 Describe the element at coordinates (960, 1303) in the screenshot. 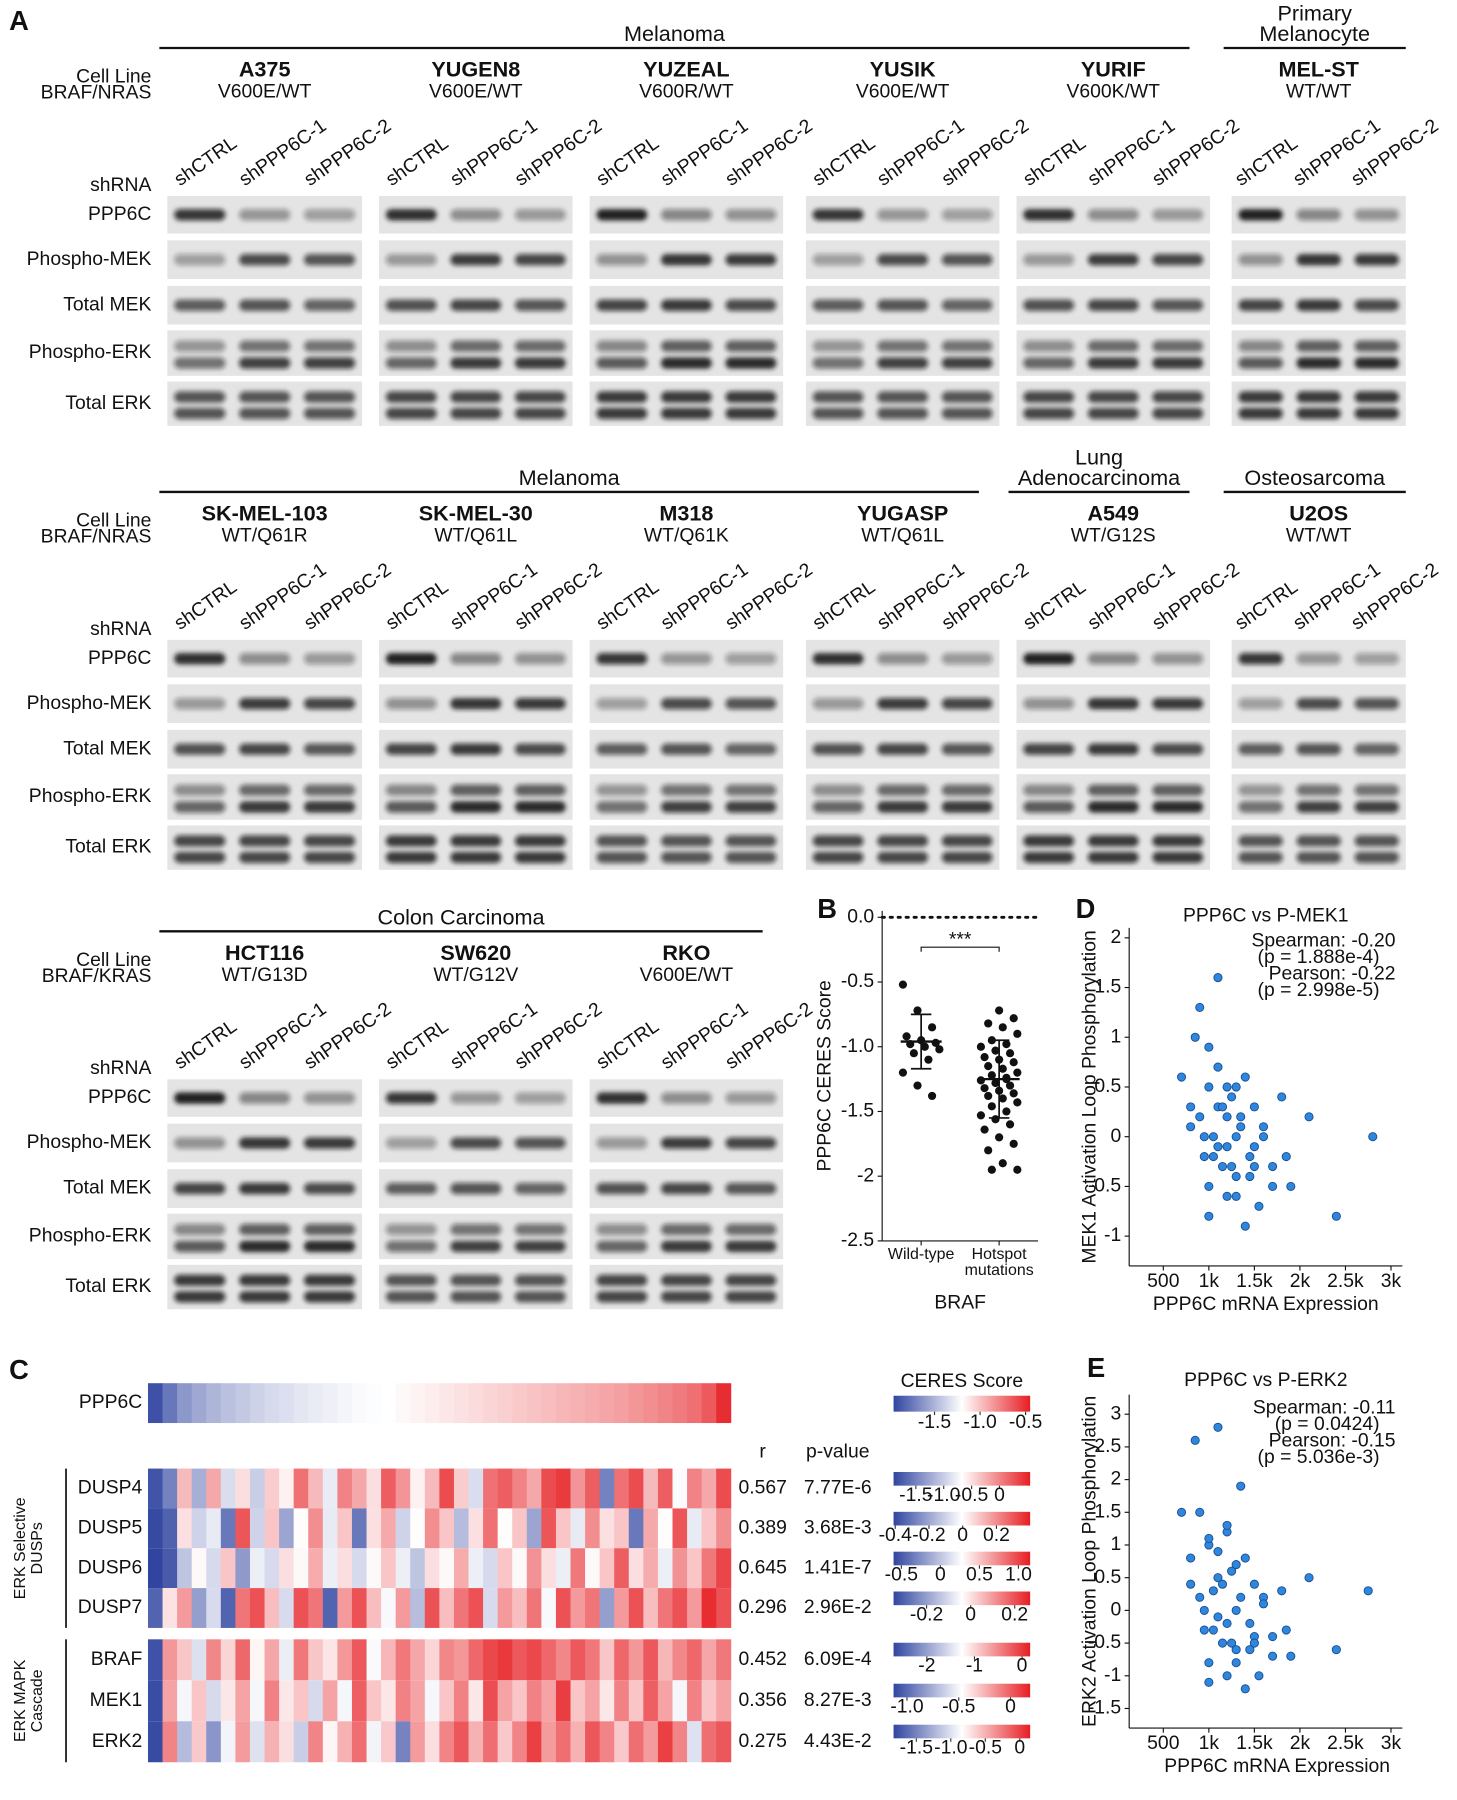

I see `x-axis-label: BRAF` at that location.